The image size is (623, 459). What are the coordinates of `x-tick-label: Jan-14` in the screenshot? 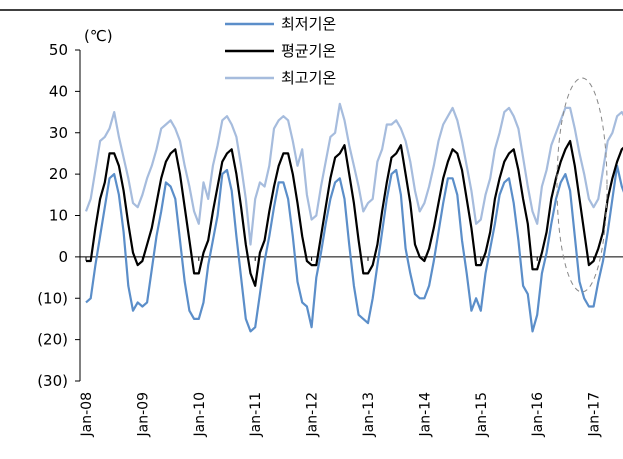 It's located at (425, 415).